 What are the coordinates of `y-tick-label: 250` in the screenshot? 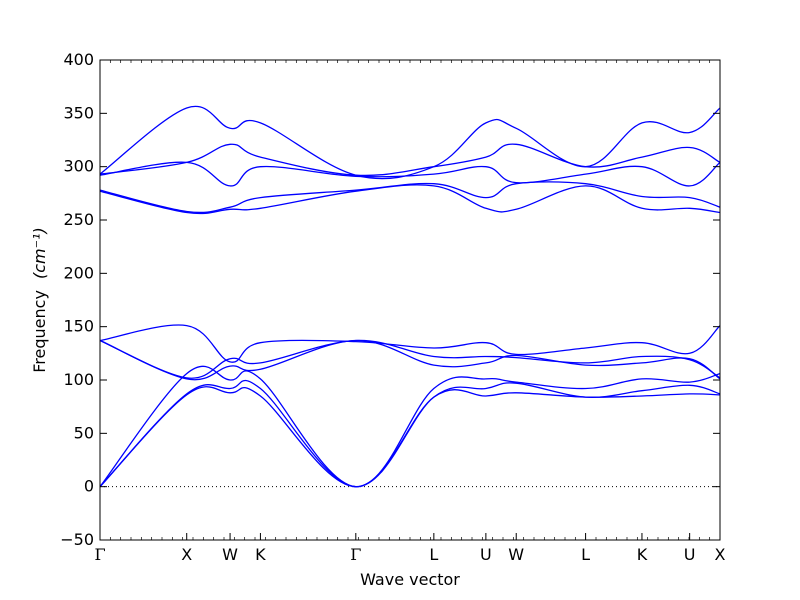 It's located at (78, 219).